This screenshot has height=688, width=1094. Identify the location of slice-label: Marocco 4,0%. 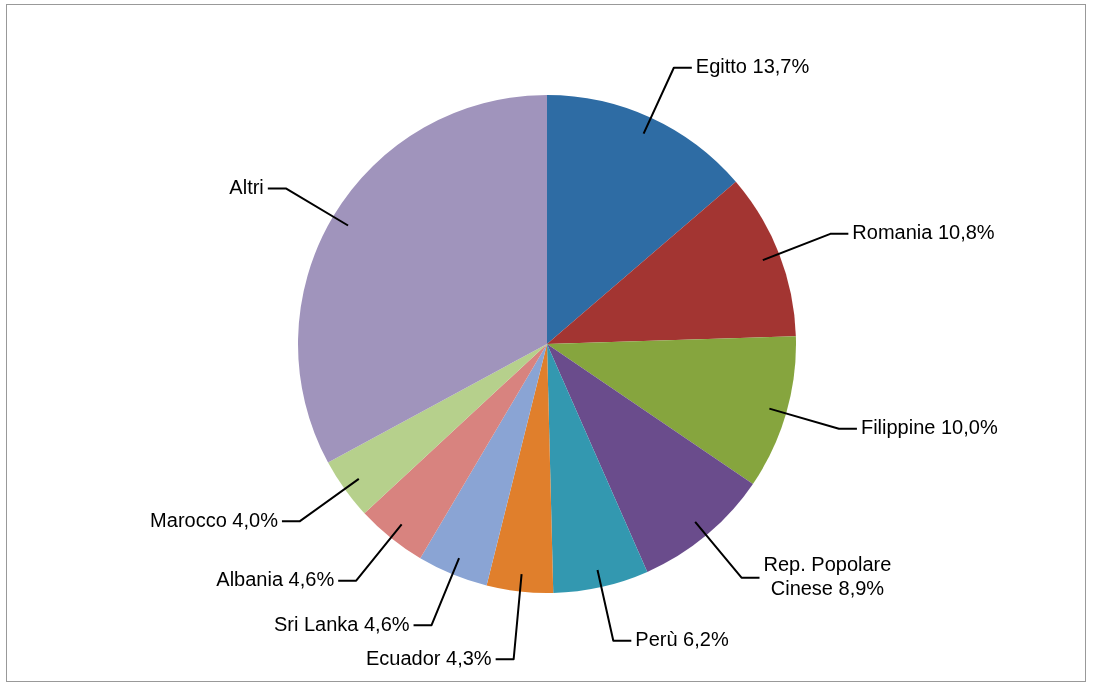
(214, 519).